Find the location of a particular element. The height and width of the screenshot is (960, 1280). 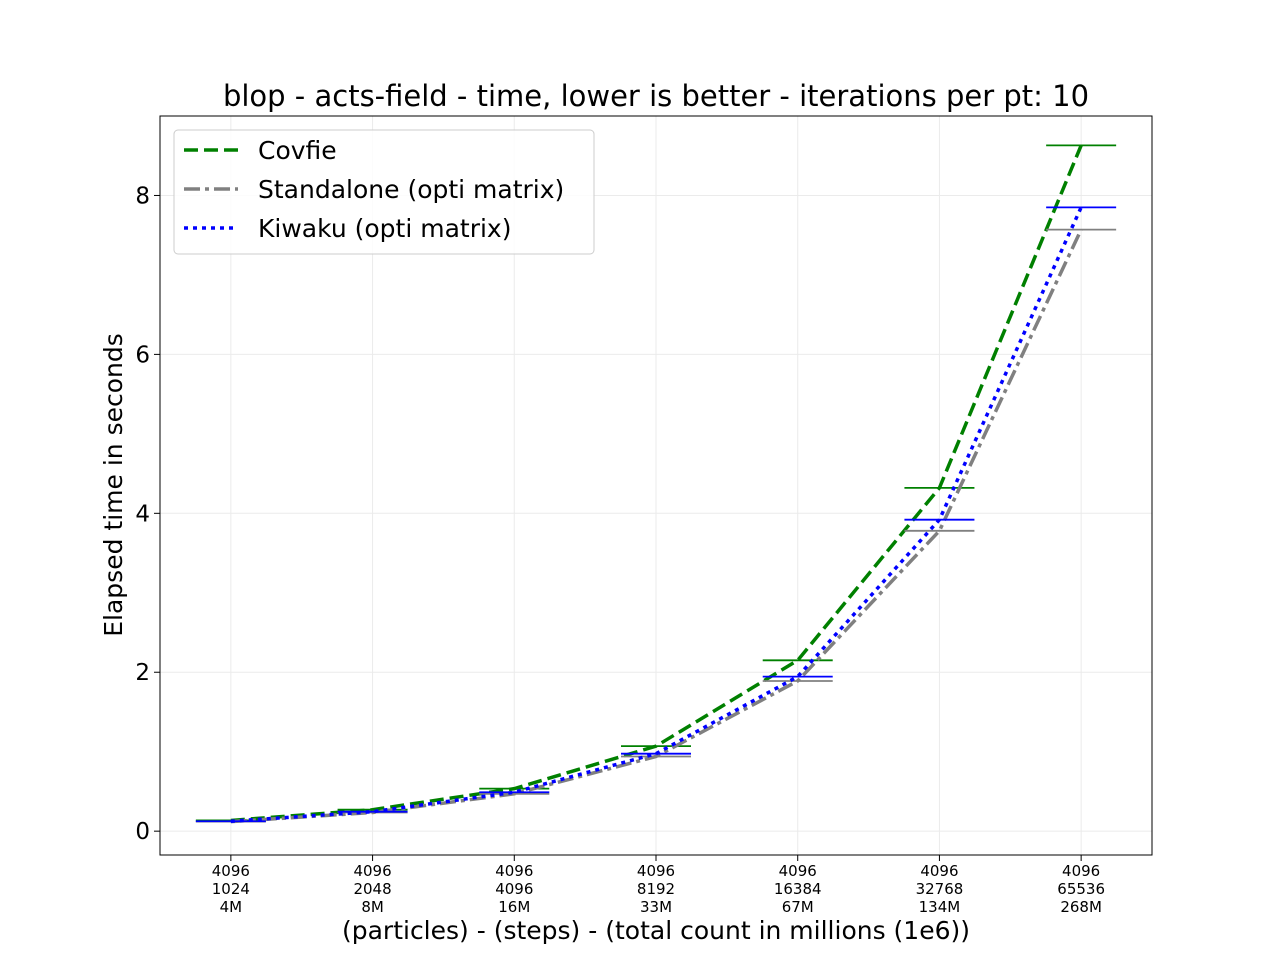

x-tick-label: 2048 is located at coordinates (372, 889).